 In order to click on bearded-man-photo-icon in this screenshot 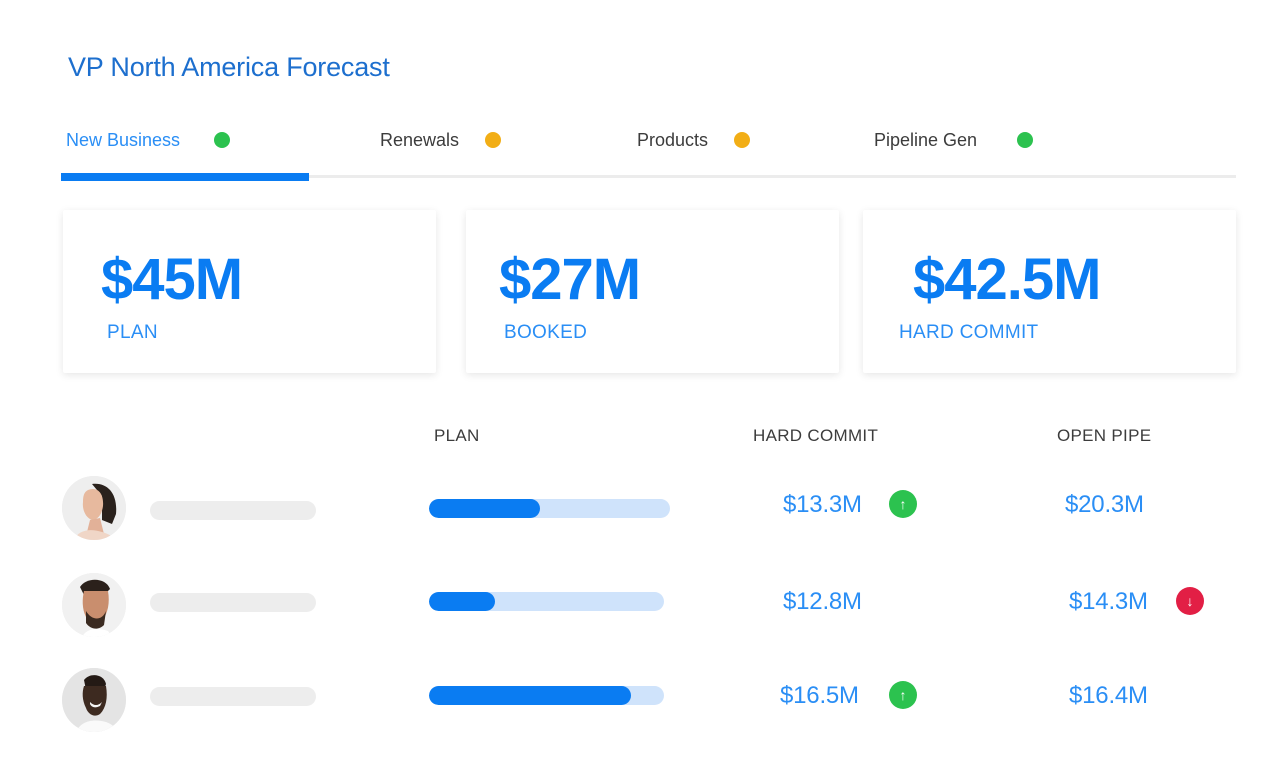, I will do `click(94, 605)`.